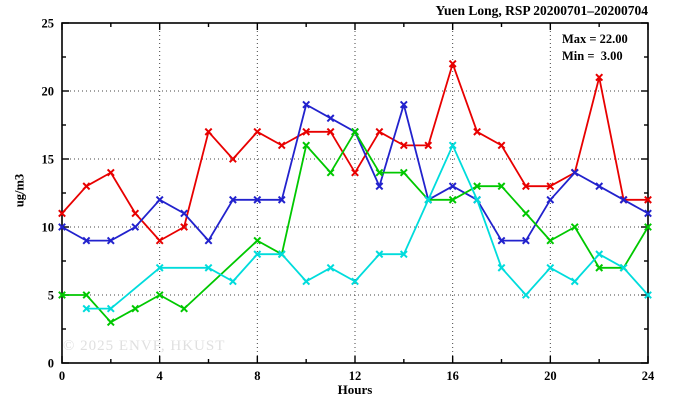 Image resolution: width=674 pixels, height=409 pixels. I want to click on min-value-label: Min = 3.00, so click(592, 56).